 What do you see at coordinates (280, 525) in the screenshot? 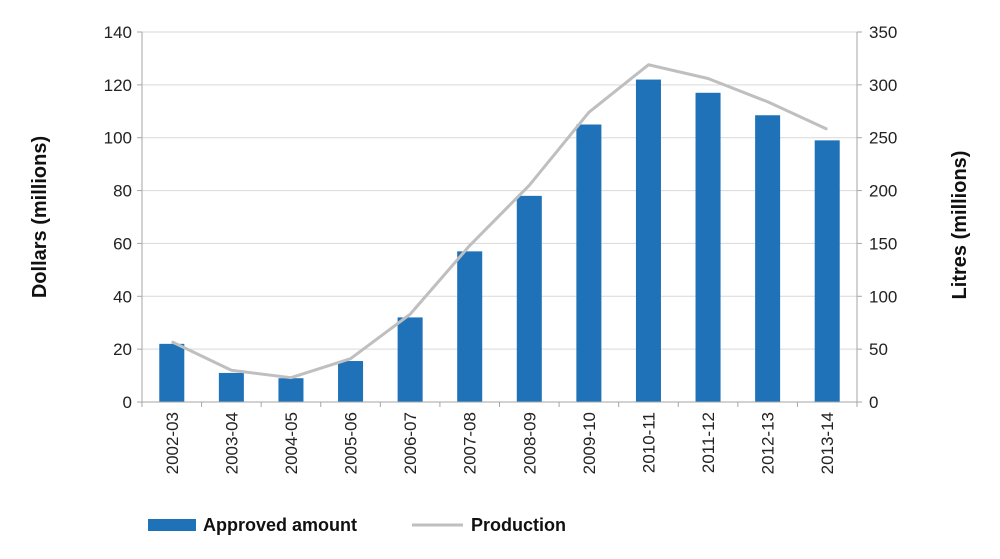
I see `legend-label-approved-amount: Approved amount` at bounding box center [280, 525].